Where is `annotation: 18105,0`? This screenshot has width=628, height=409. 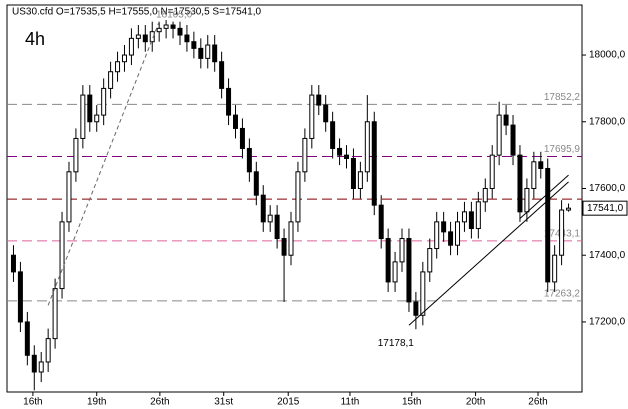
annotation: 18105,0 is located at coordinates (174, 15).